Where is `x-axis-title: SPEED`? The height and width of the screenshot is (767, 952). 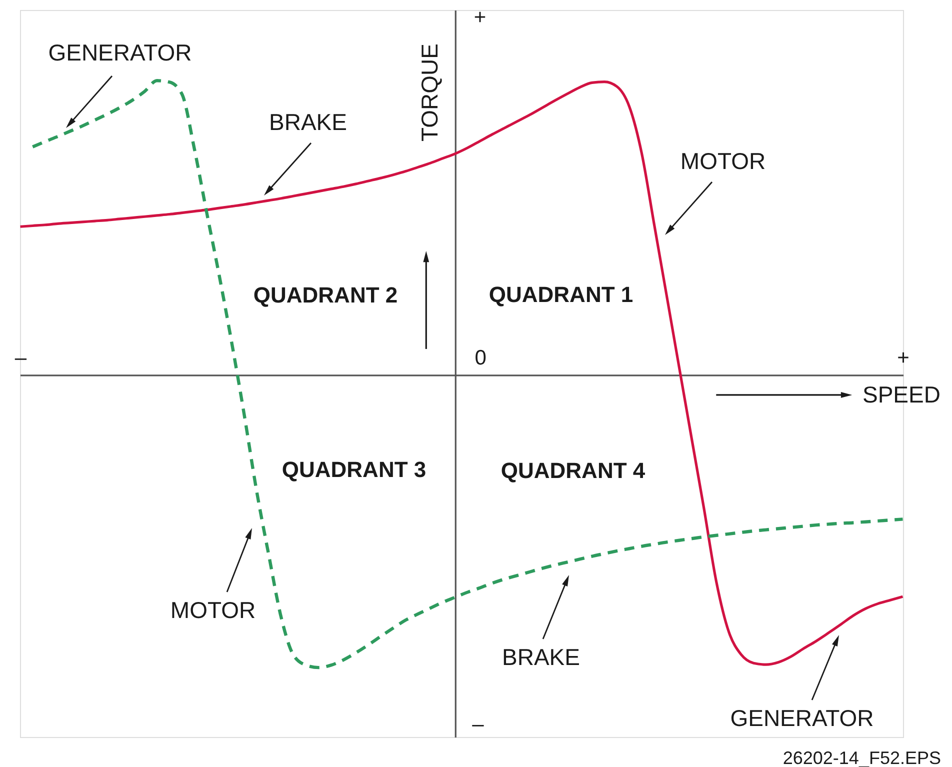 x-axis-title: SPEED is located at coordinates (901, 394).